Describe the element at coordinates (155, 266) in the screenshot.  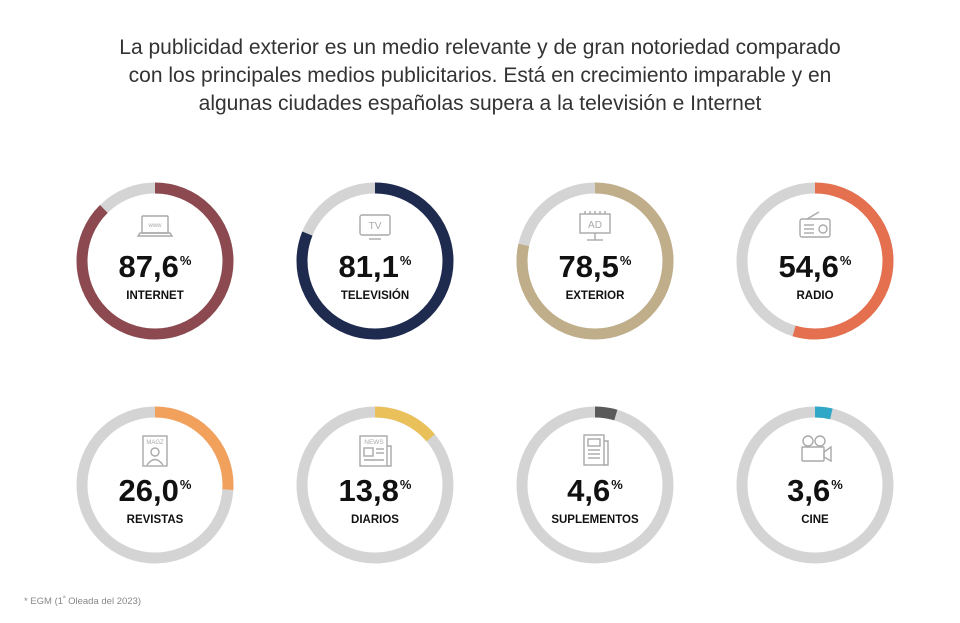
I see `donut-value-label: 87,6%` at that location.